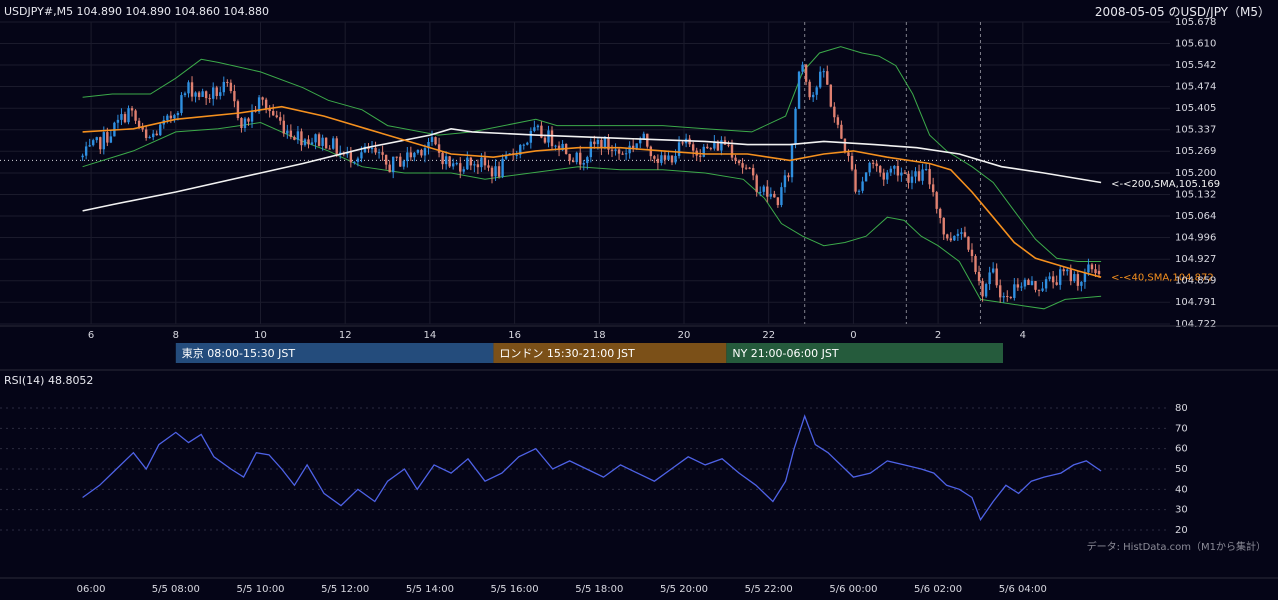 The height and width of the screenshot is (600, 1278). Describe the element at coordinates (592, 468) in the screenshot. I see `rsi-line` at that location.